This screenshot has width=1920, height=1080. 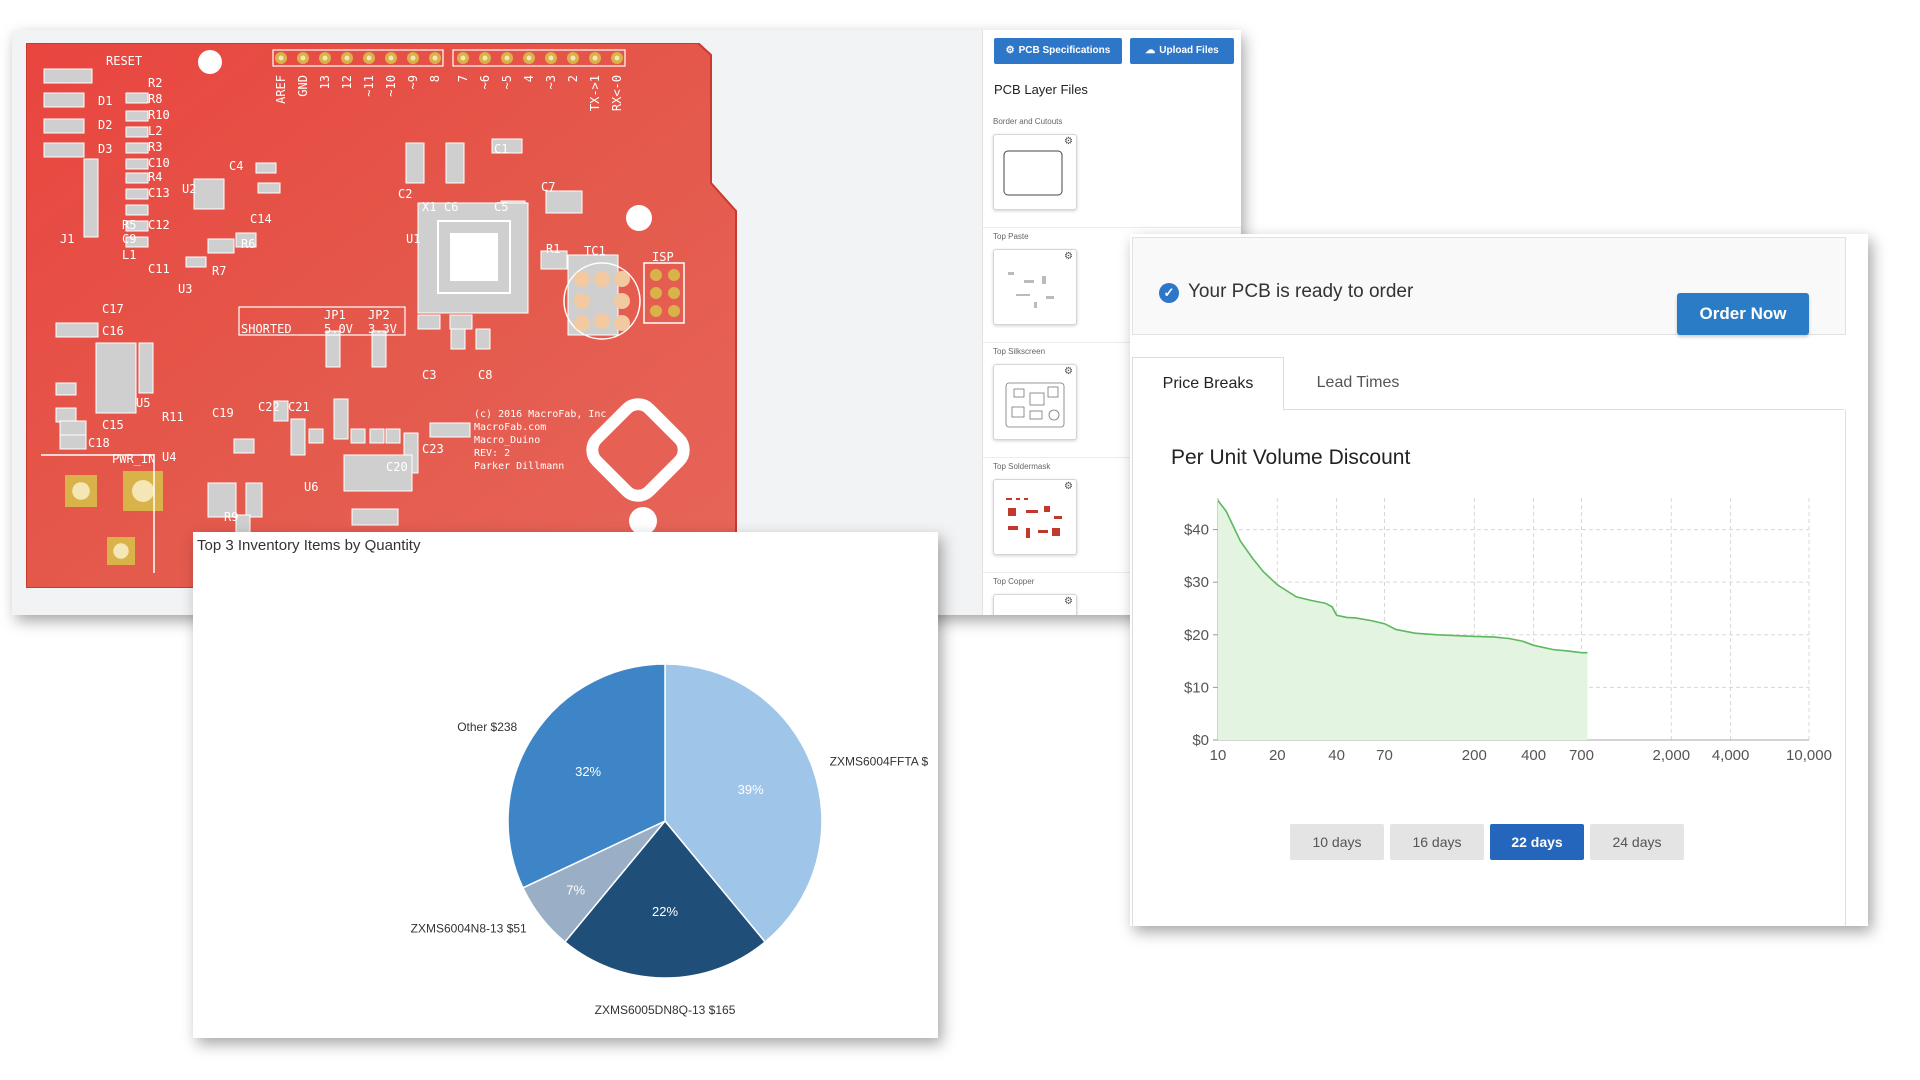 What do you see at coordinates (358, 58) in the screenshot?
I see `header-outline` at bounding box center [358, 58].